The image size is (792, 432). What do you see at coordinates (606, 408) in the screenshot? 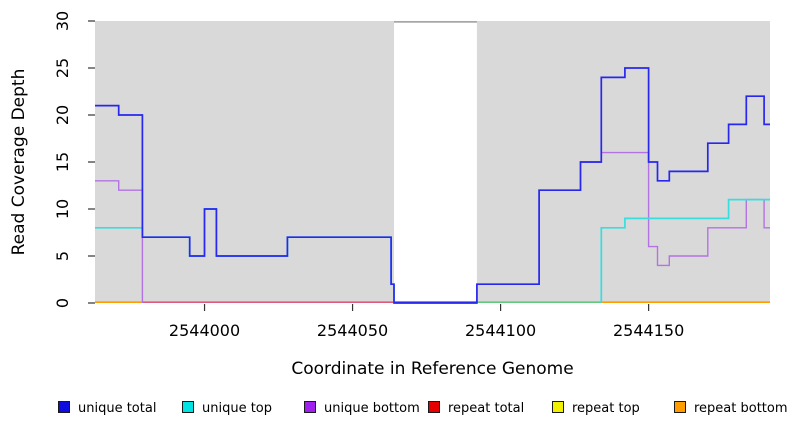
I see `legend-label-repeat-top: repeat top` at bounding box center [606, 408].